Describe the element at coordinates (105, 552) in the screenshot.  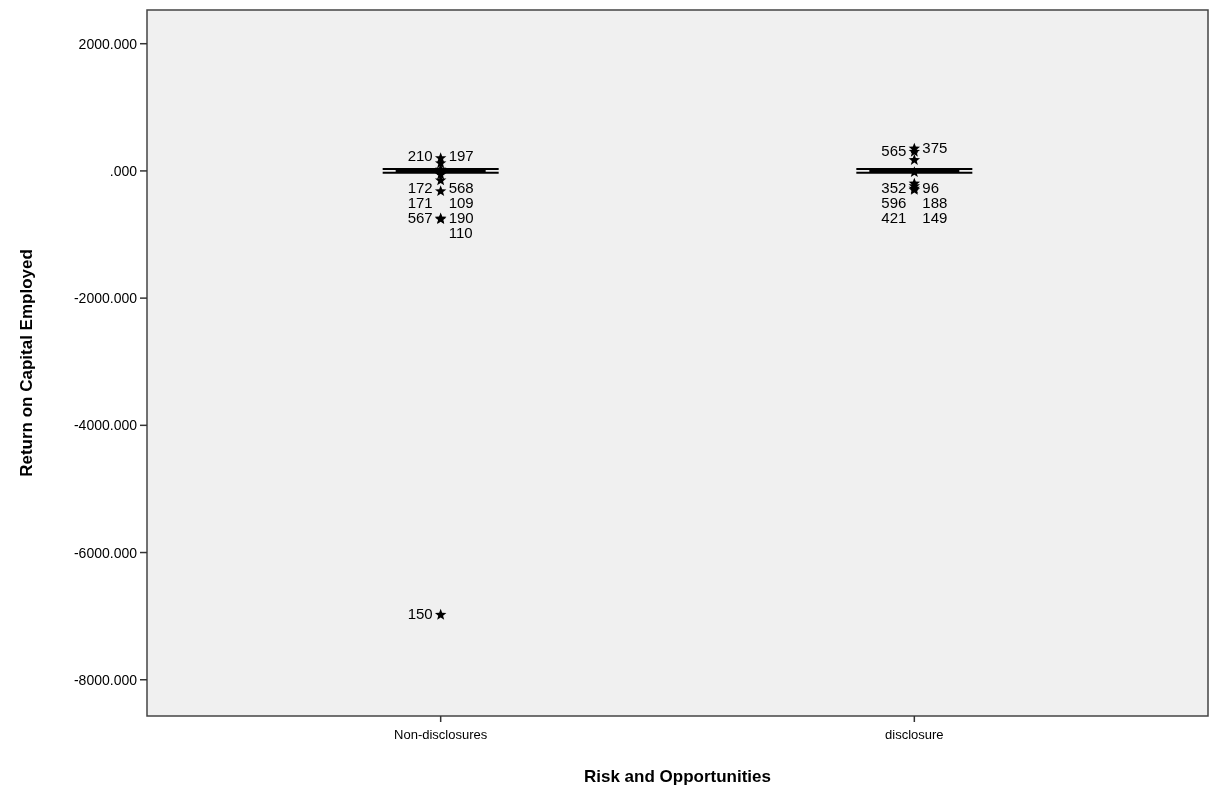
I see `y-tick-label: -6000.000` at that location.